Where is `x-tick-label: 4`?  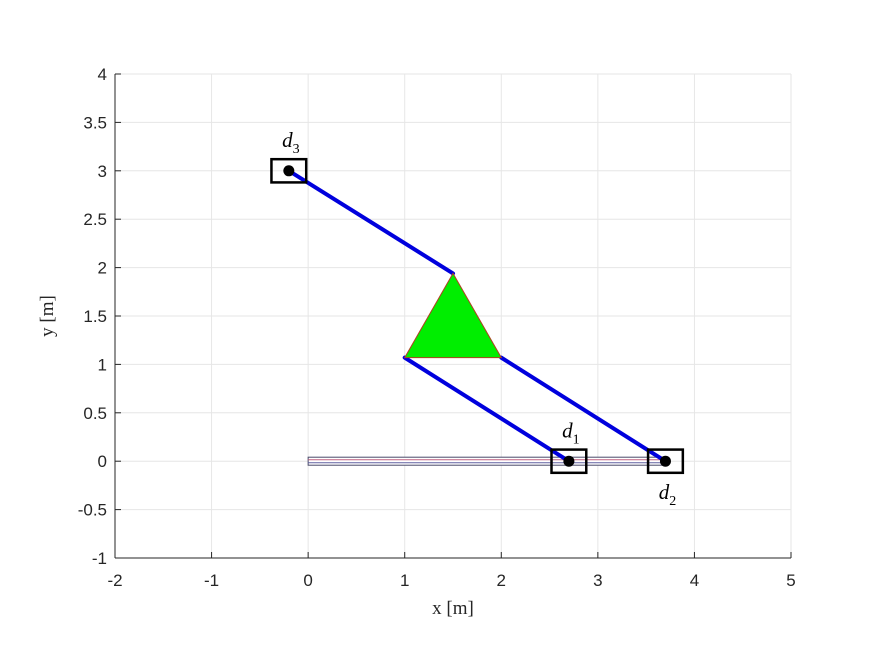
x-tick-label: 4 is located at coordinates (694, 580).